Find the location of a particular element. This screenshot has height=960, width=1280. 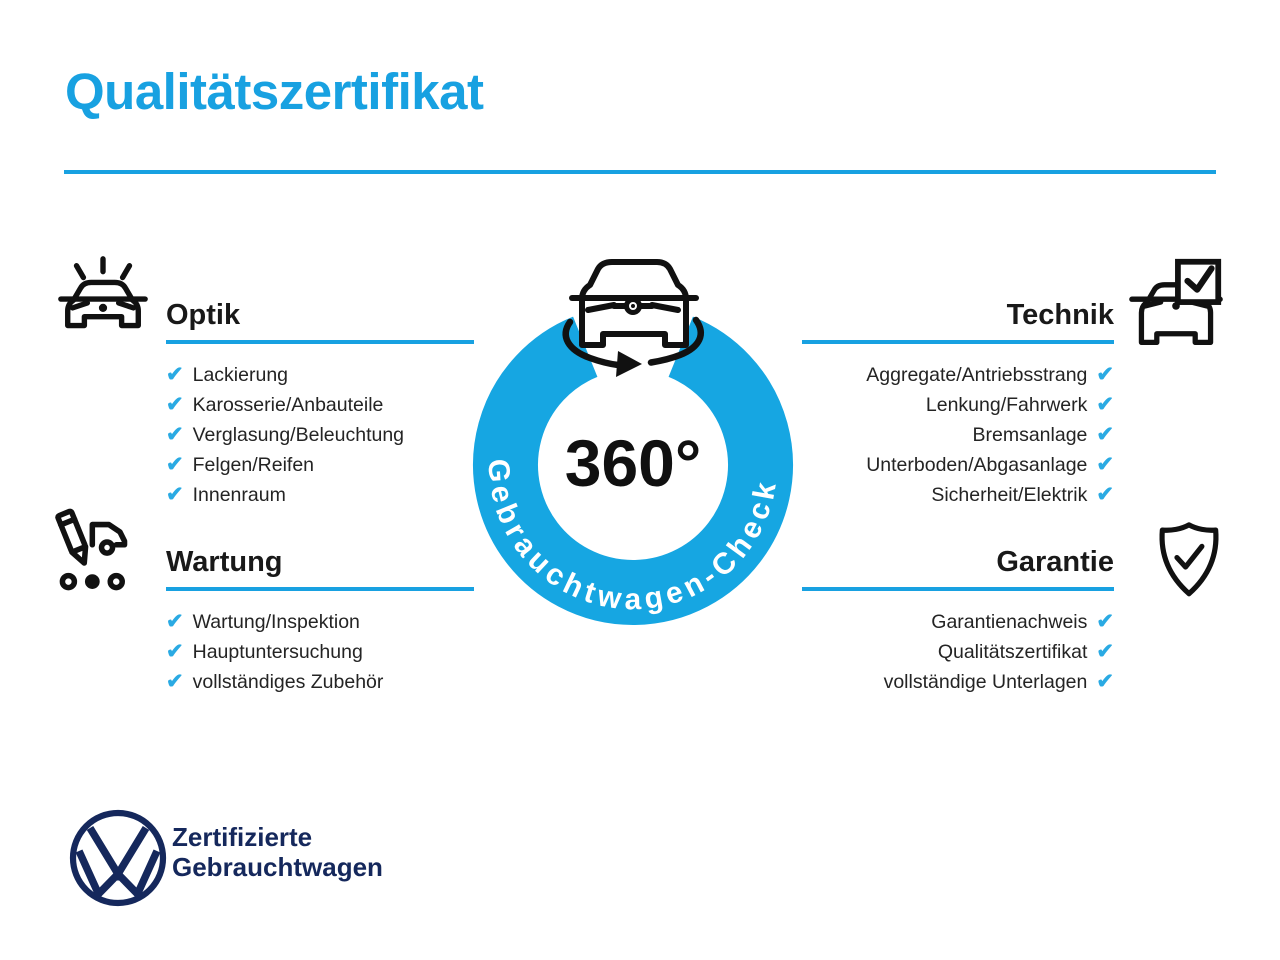

pencil-car-checklist-icon is located at coordinates (91, 549).